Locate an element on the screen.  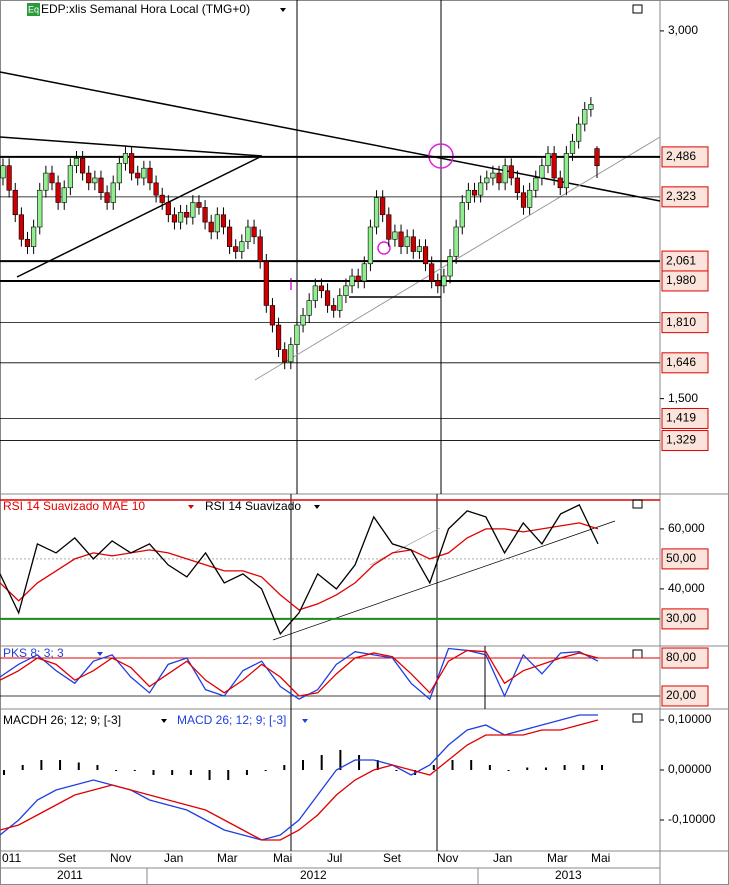
chart-title: EDP:xlis Semanal Hora Local (TMG+0) is located at coordinates (145, 9).